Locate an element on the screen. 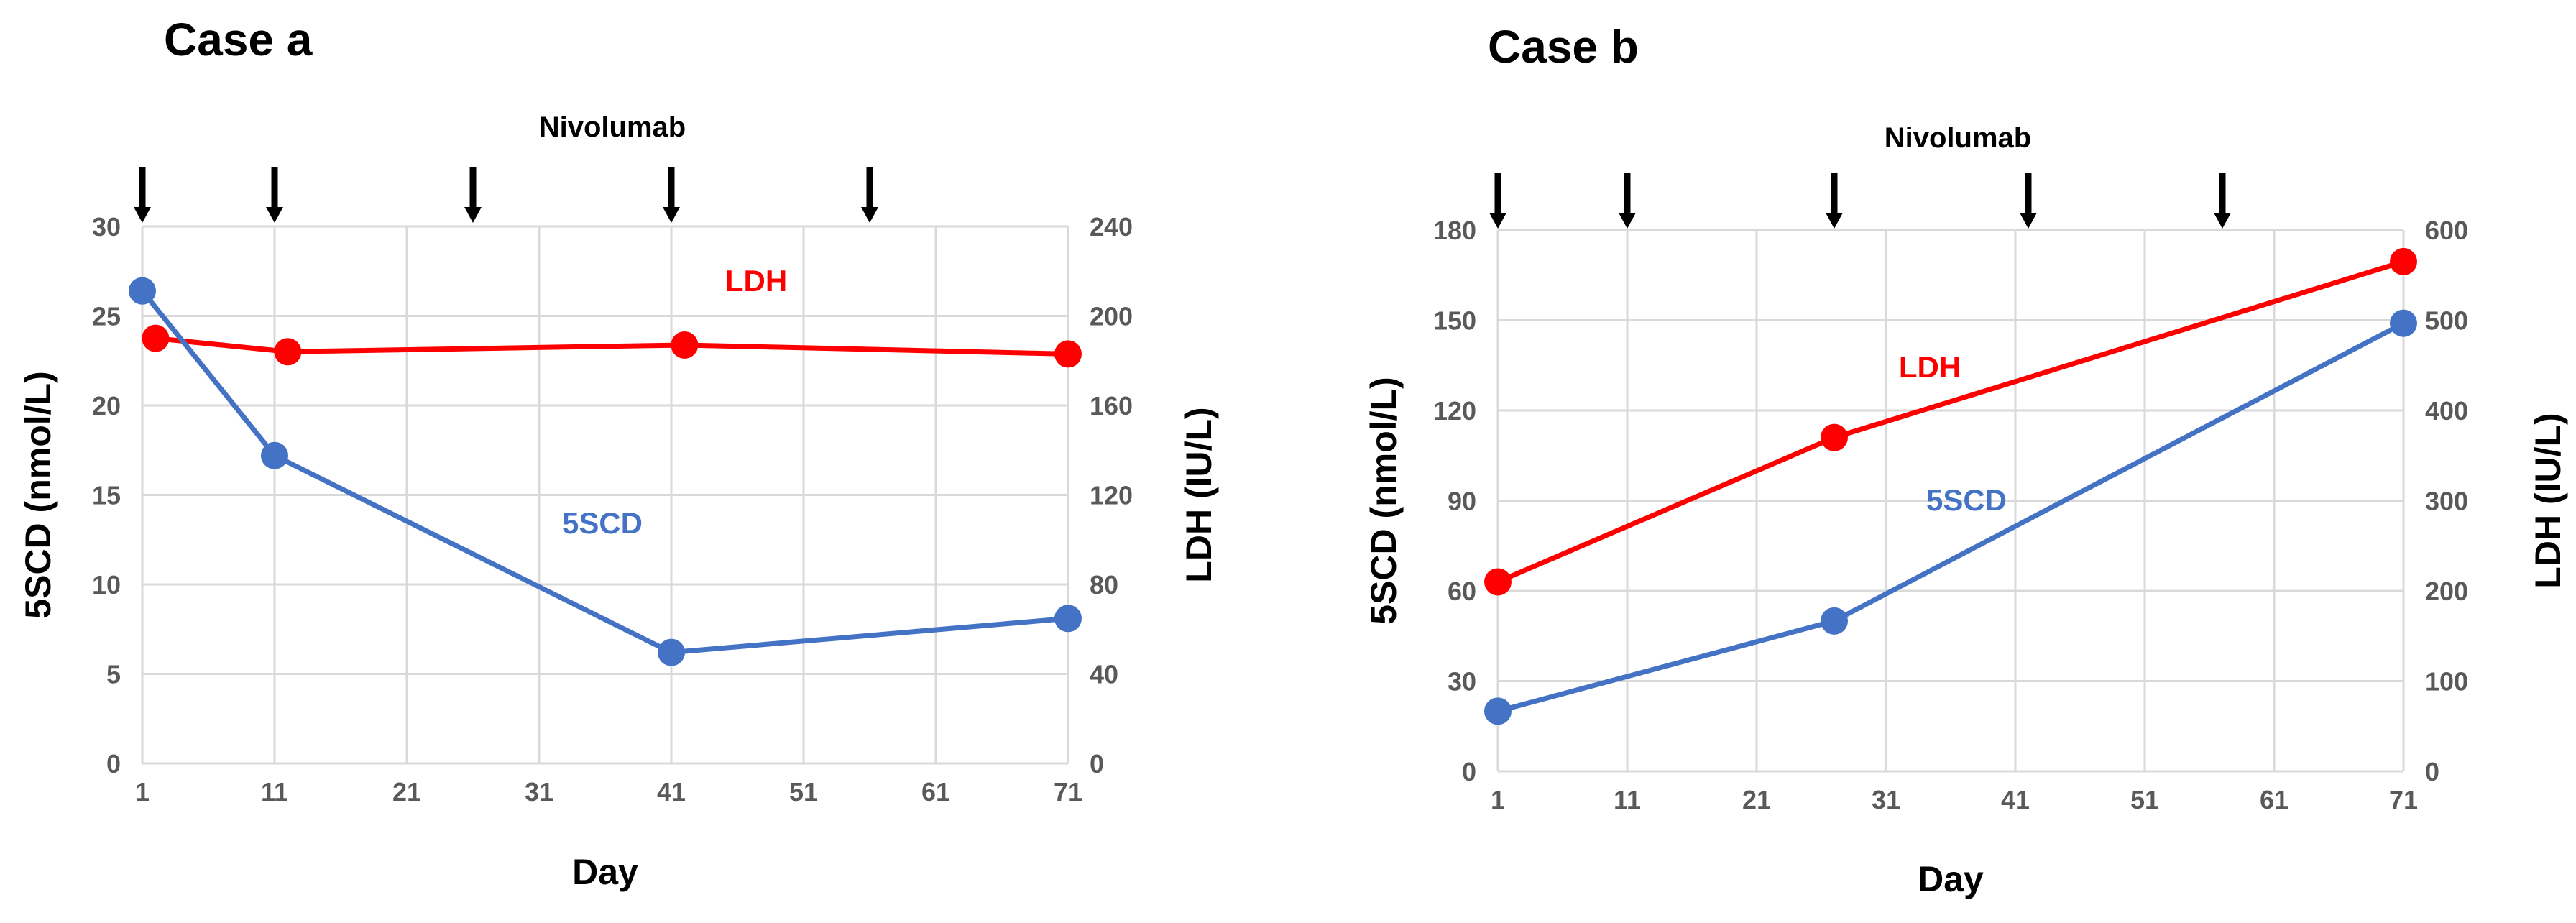 This screenshot has height=923, width=2576. y-left-tick-label: 120 is located at coordinates (1454, 411).